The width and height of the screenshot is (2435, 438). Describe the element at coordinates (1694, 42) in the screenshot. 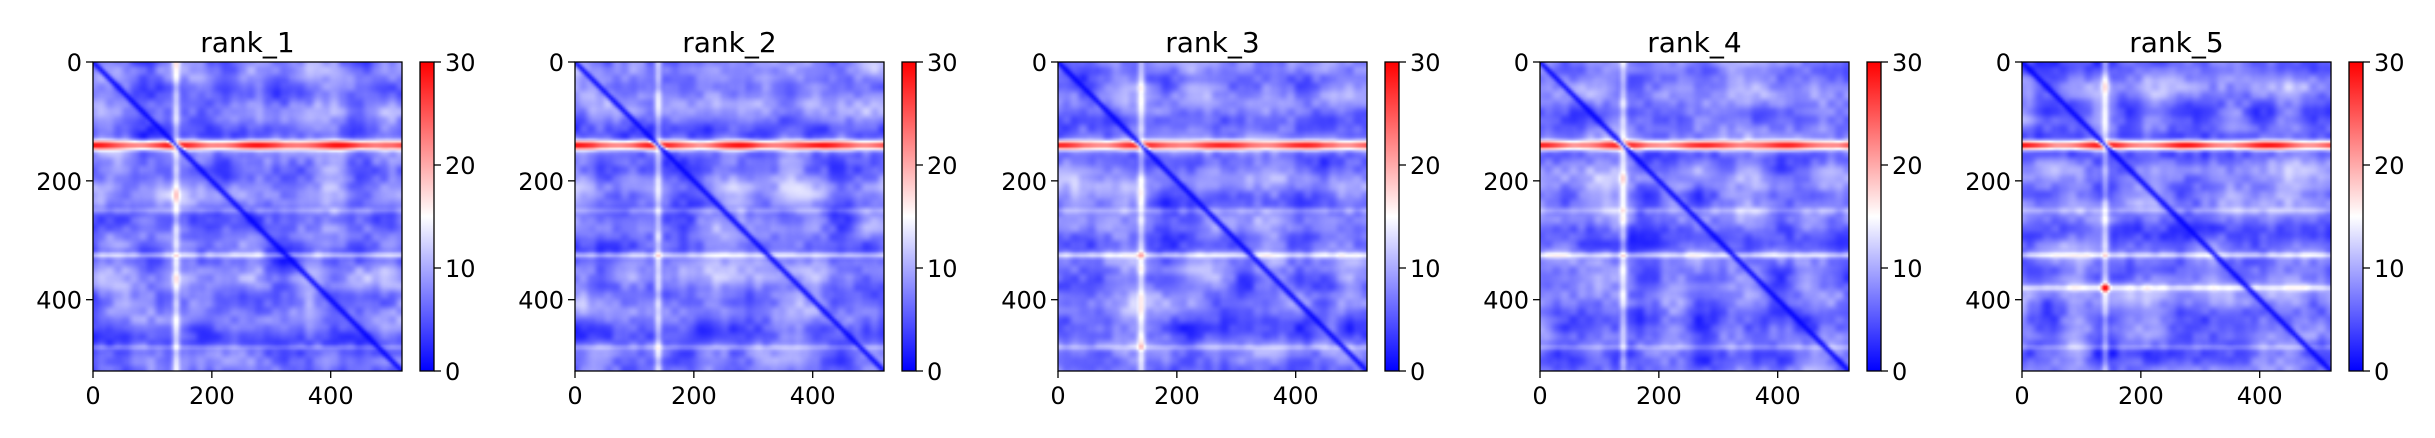

I see `chart-title: rank_4` at that location.